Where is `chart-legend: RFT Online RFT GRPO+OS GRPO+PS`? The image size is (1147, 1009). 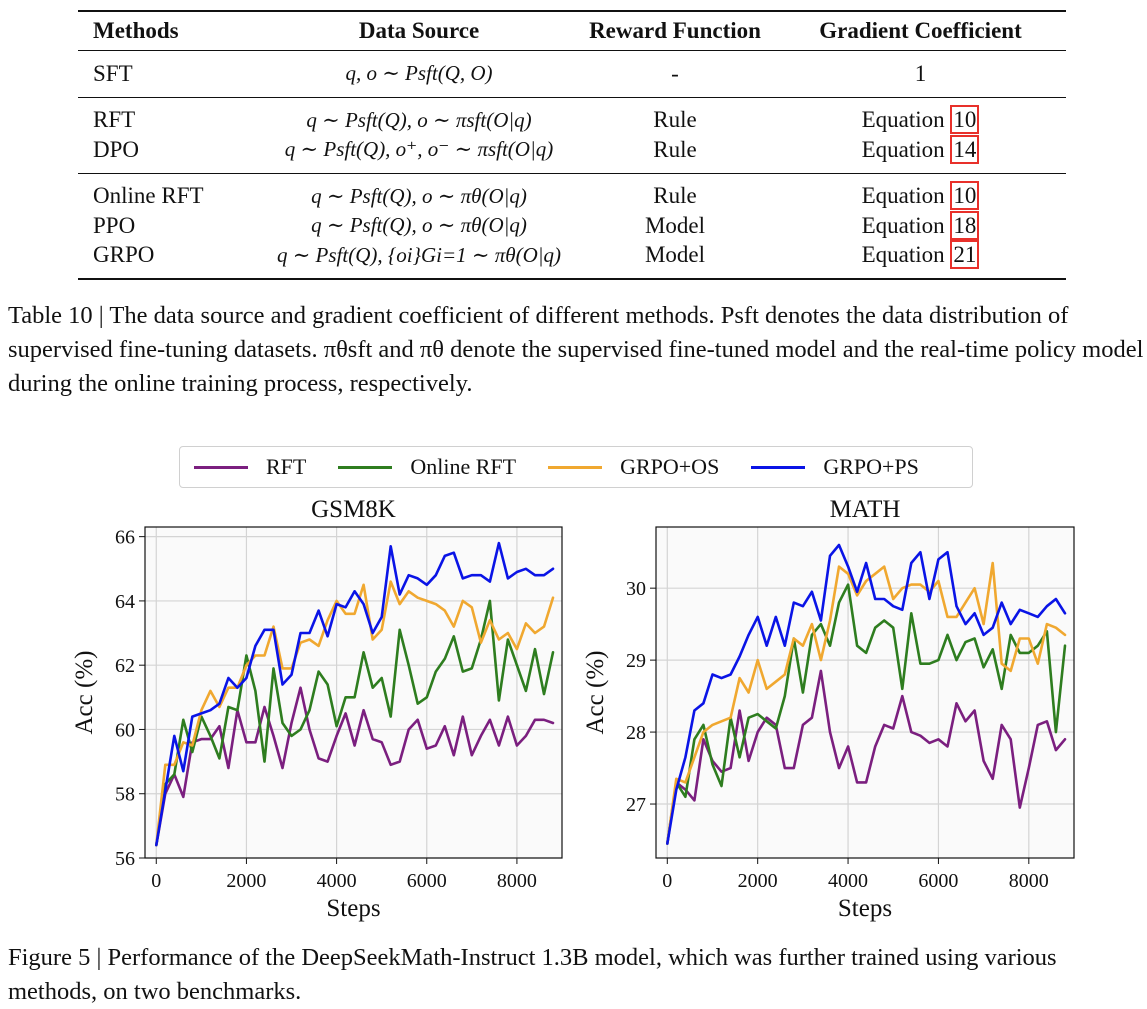 chart-legend: RFT Online RFT GRPO+OS GRPO+PS is located at coordinates (576, 467).